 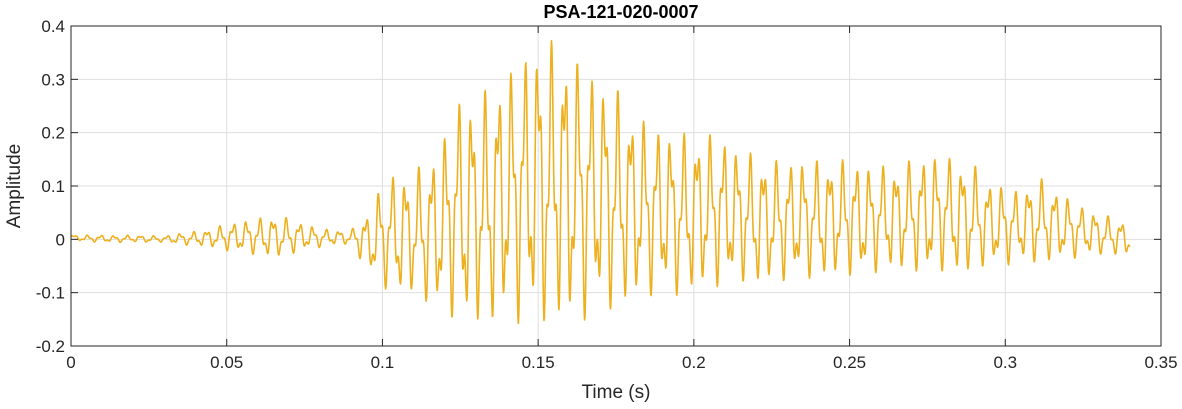 What do you see at coordinates (694, 362) in the screenshot?
I see `x-tick-label: 0.2` at bounding box center [694, 362].